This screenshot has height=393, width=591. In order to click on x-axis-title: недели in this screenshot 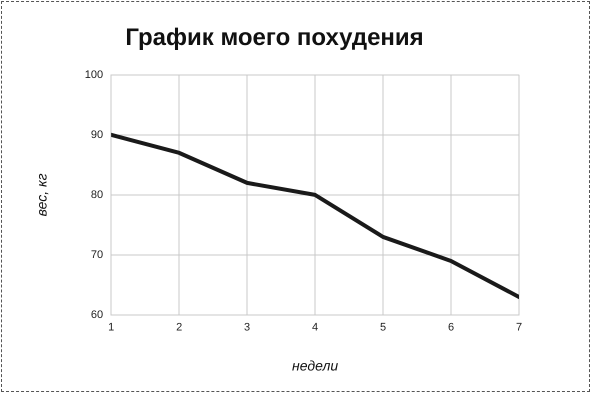, I will do `click(315, 365)`.